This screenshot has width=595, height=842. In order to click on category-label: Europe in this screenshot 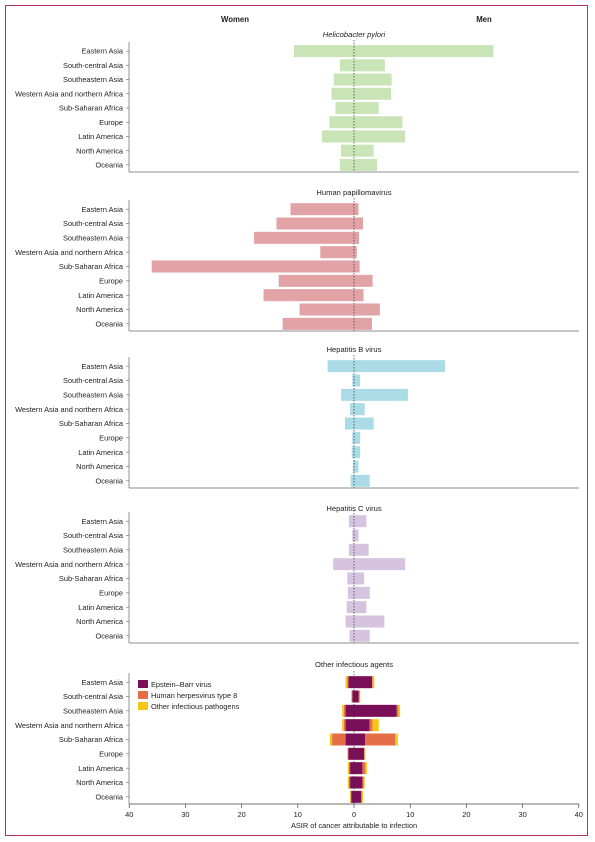, I will do `click(111, 280)`.